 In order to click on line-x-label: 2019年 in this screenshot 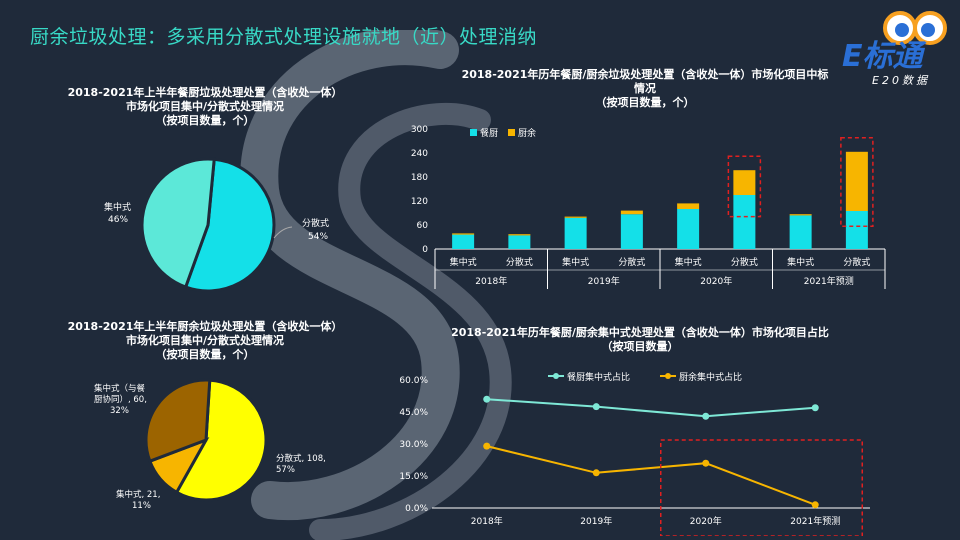, I will do `click(596, 521)`.